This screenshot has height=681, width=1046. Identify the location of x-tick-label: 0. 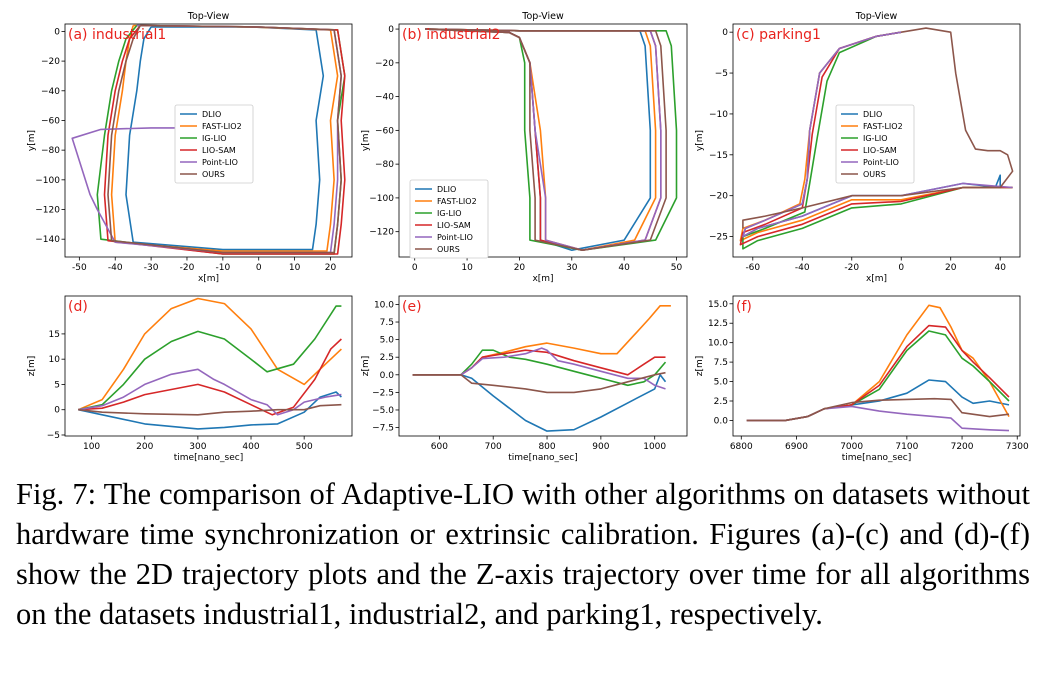
(901, 268).